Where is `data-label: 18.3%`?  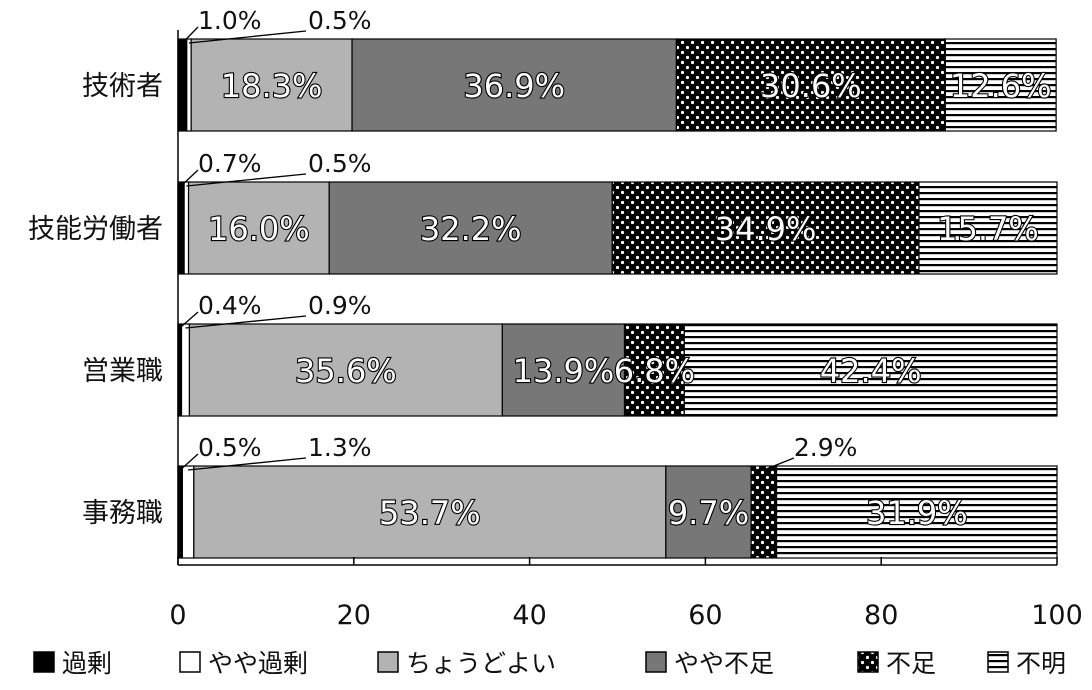
data-label: 18.3% is located at coordinates (272, 86).